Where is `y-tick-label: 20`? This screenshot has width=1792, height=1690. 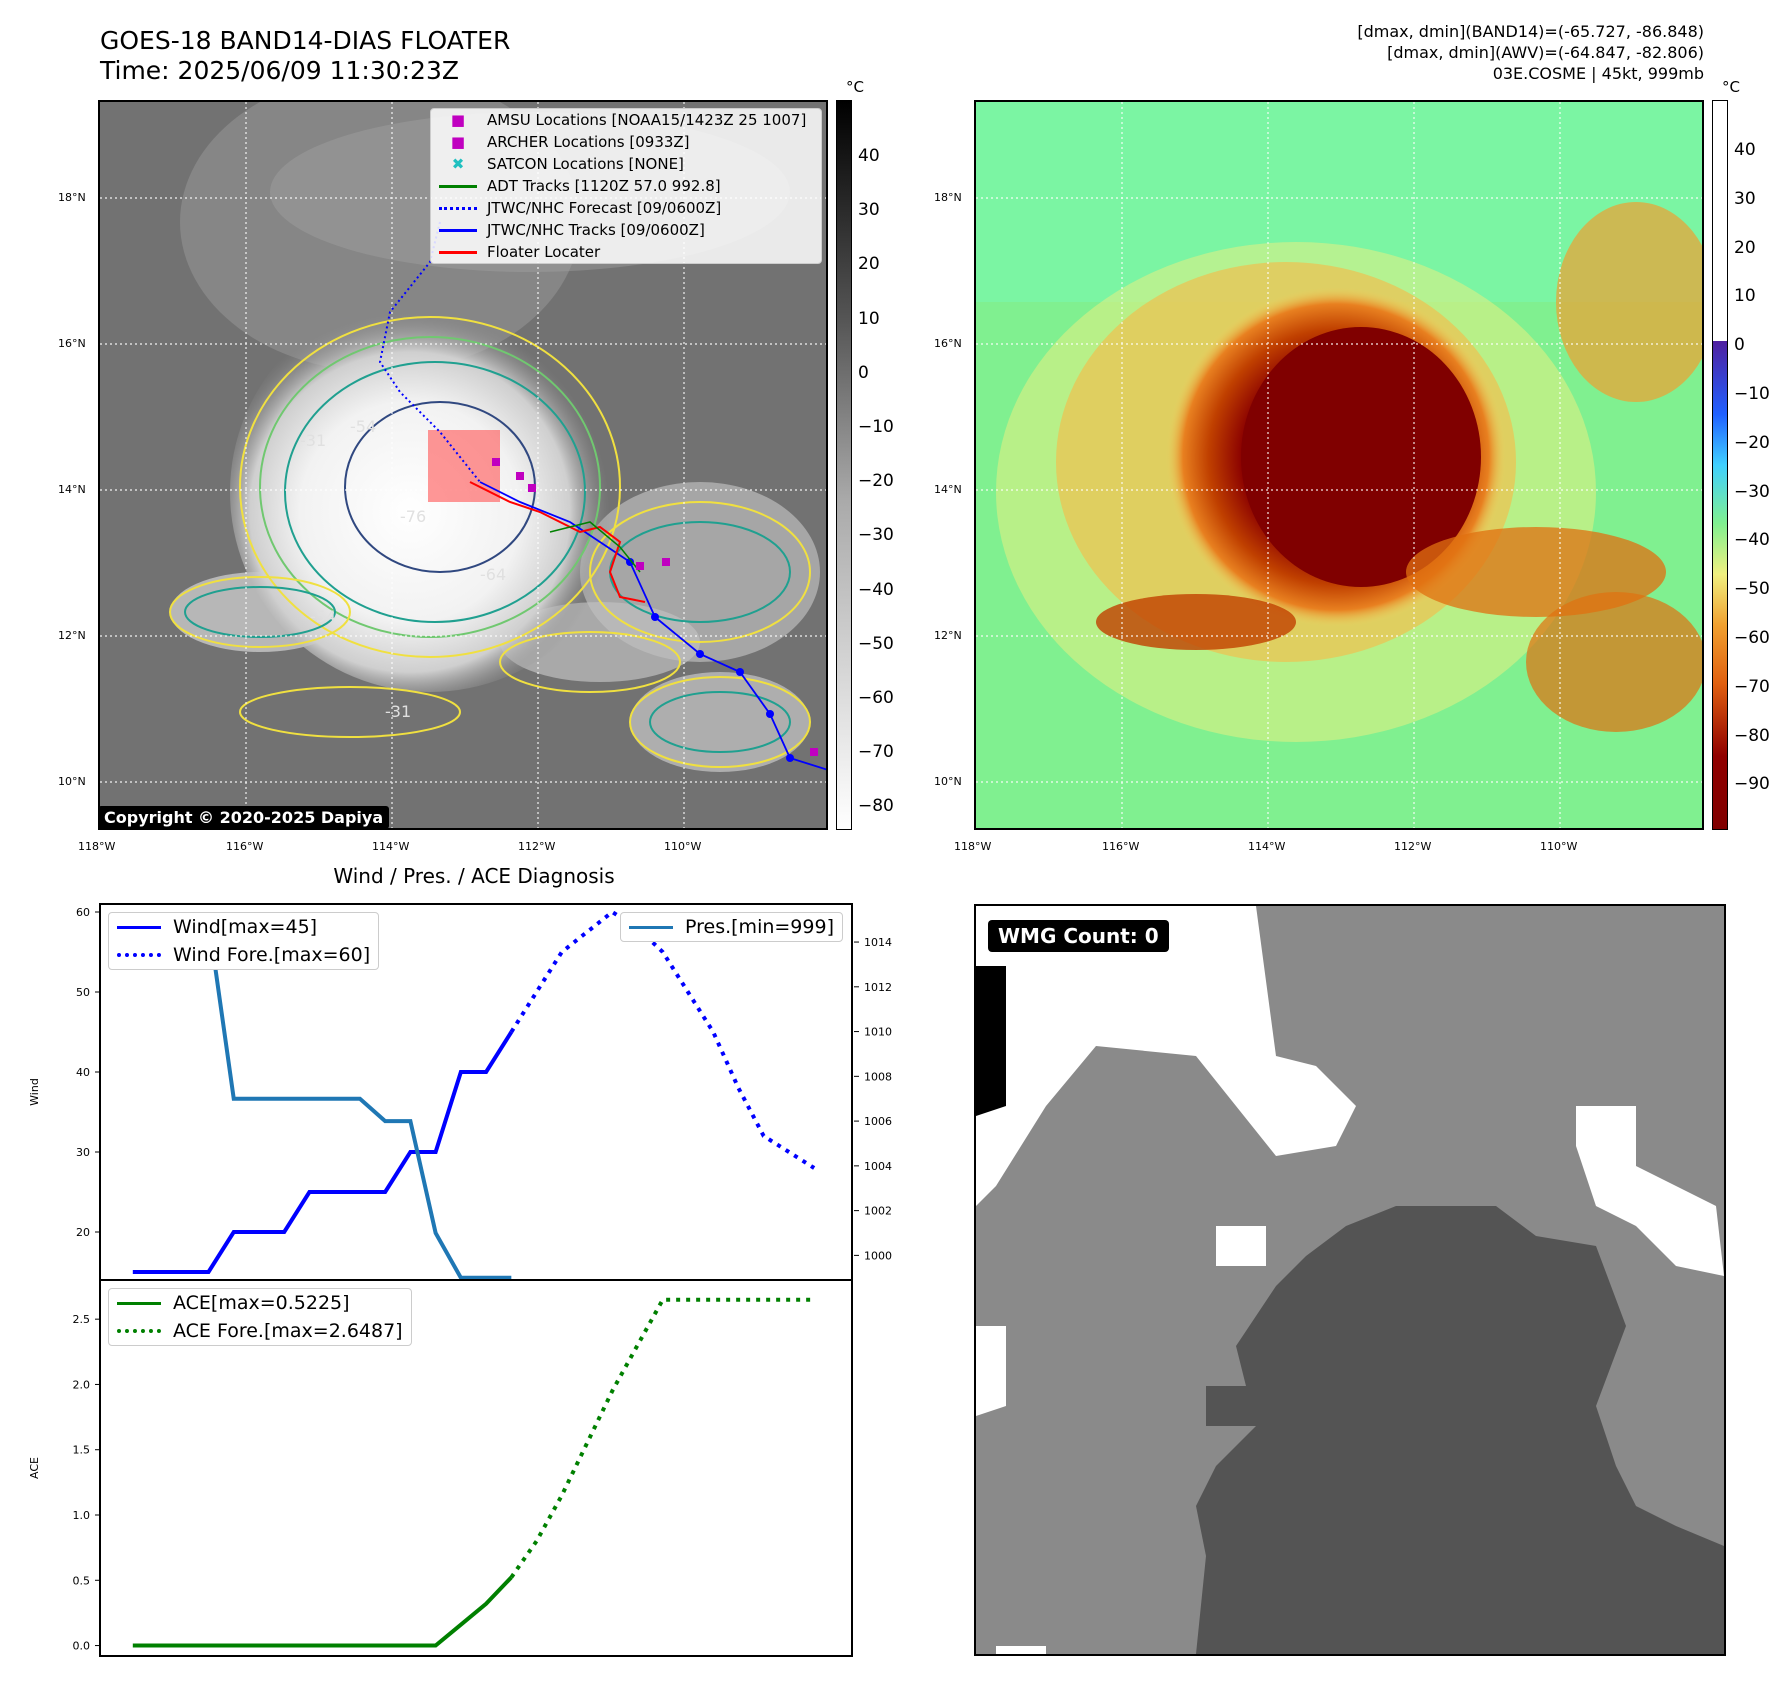
y-tick-label: 20 is located at coordinates (83, 1232).